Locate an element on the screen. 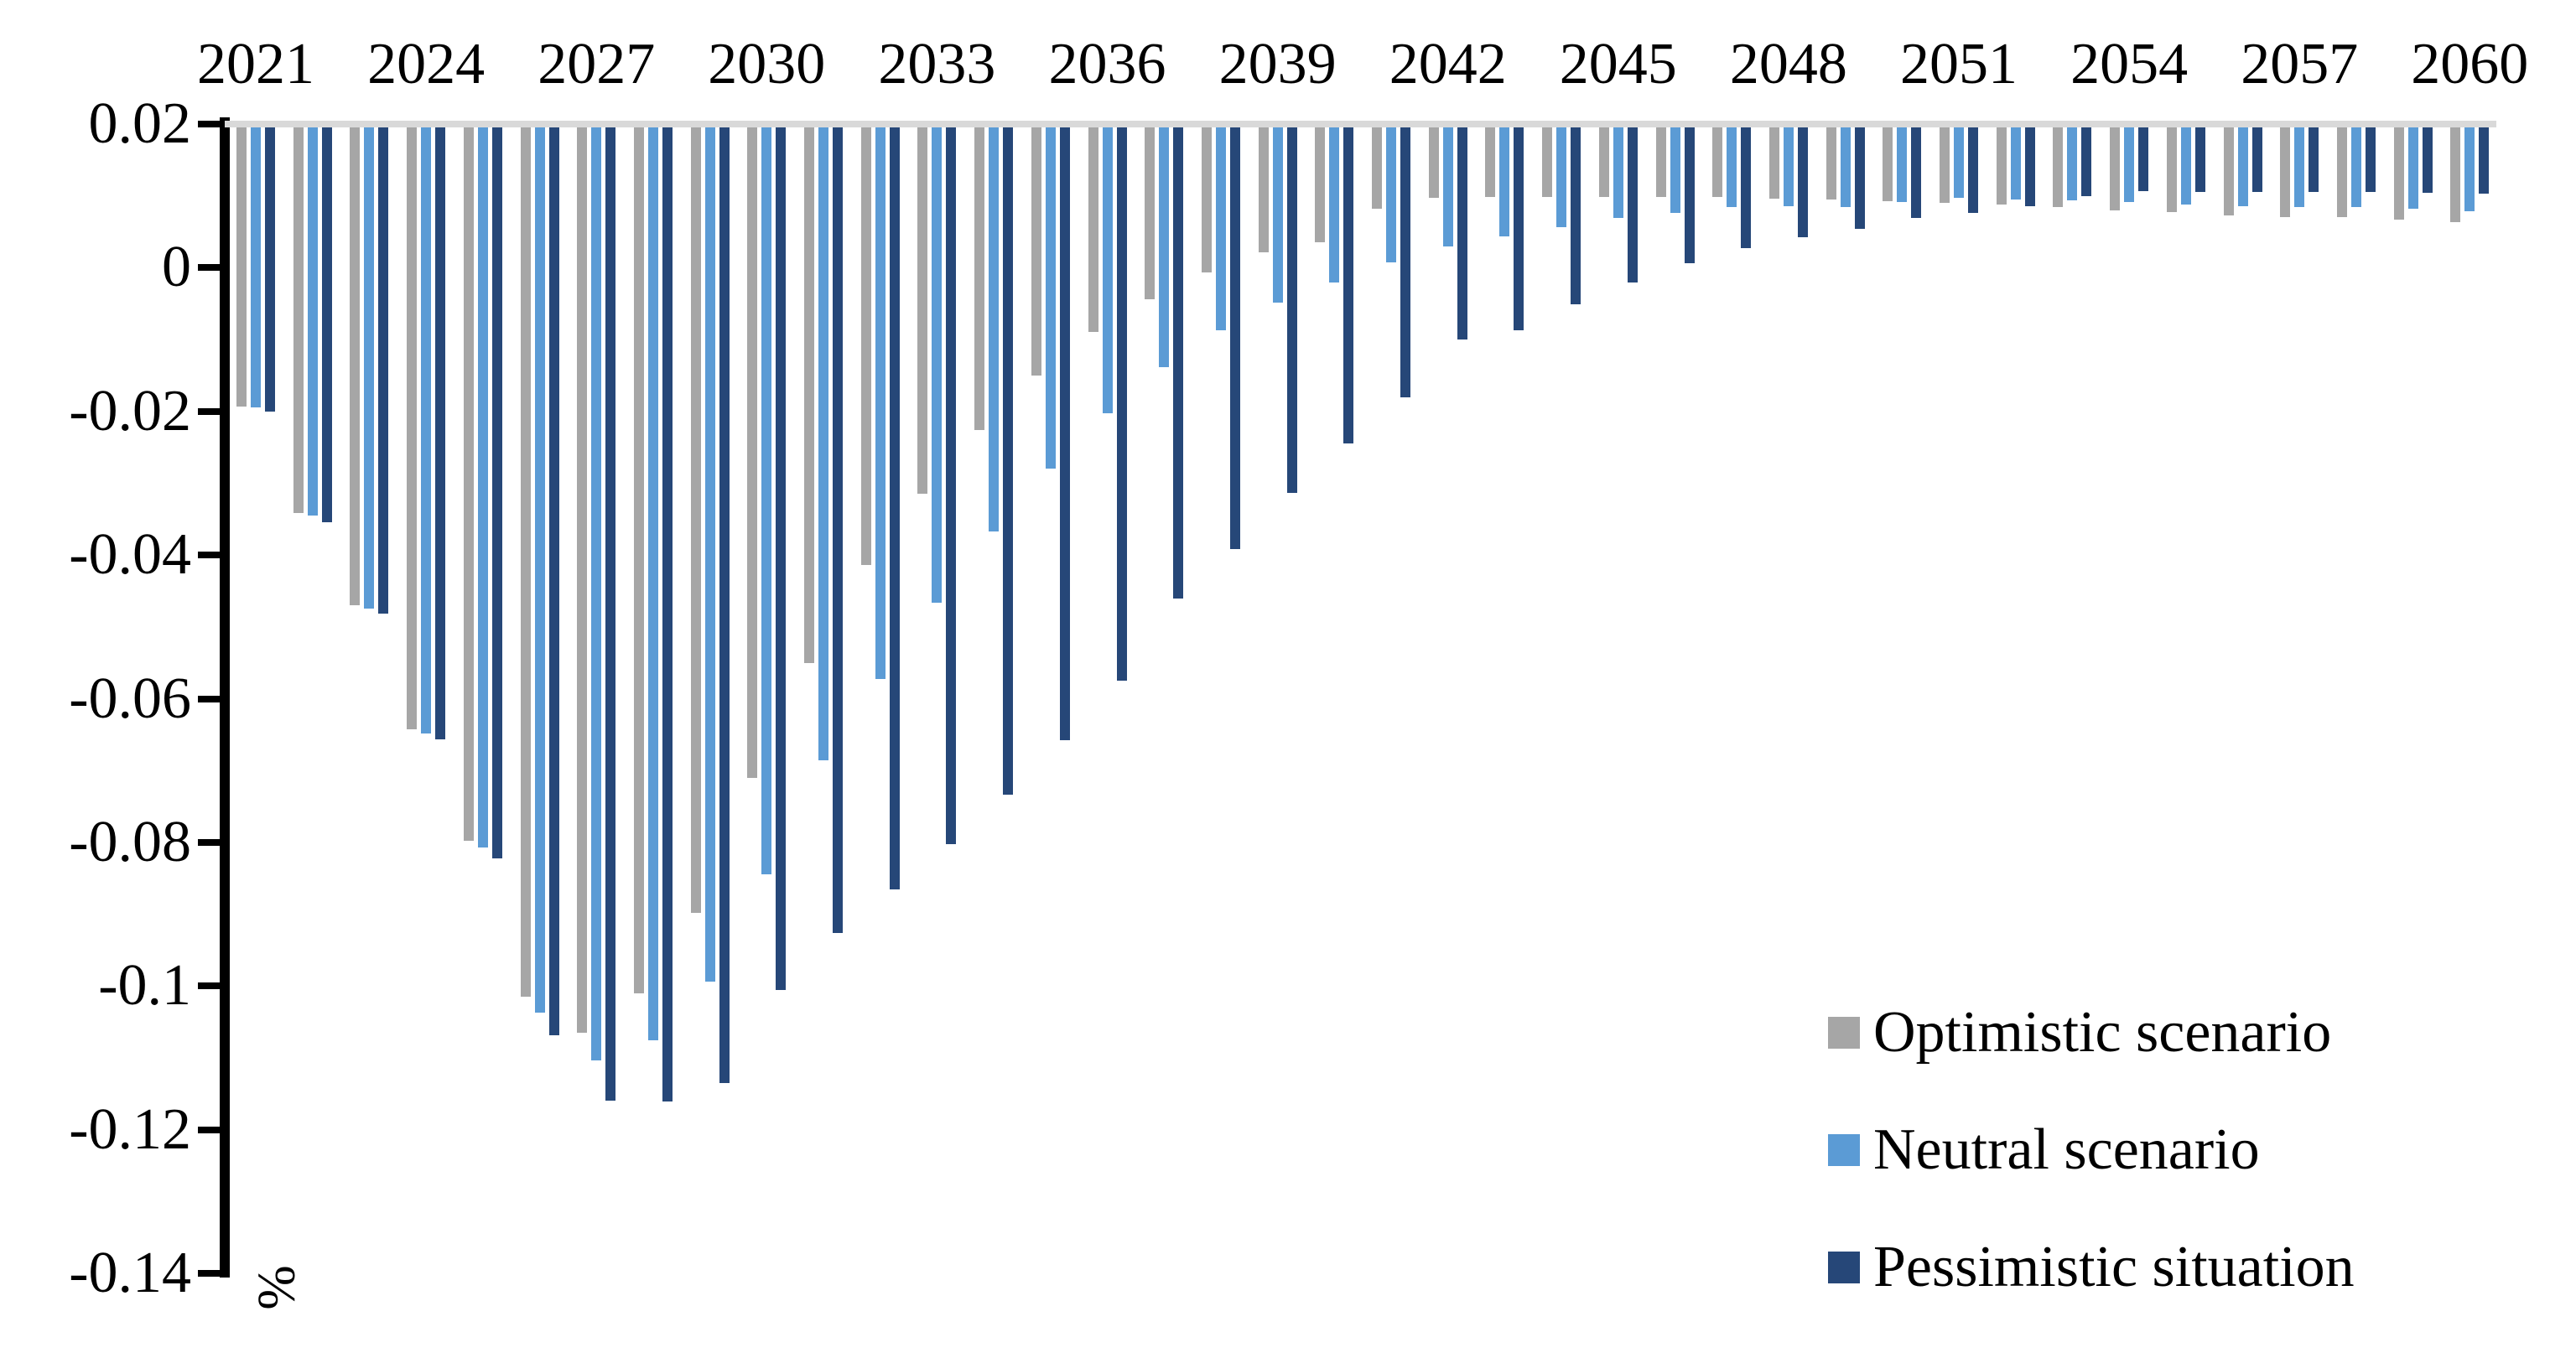  bar-neutral-2032 is located at coordinates (880, 401).